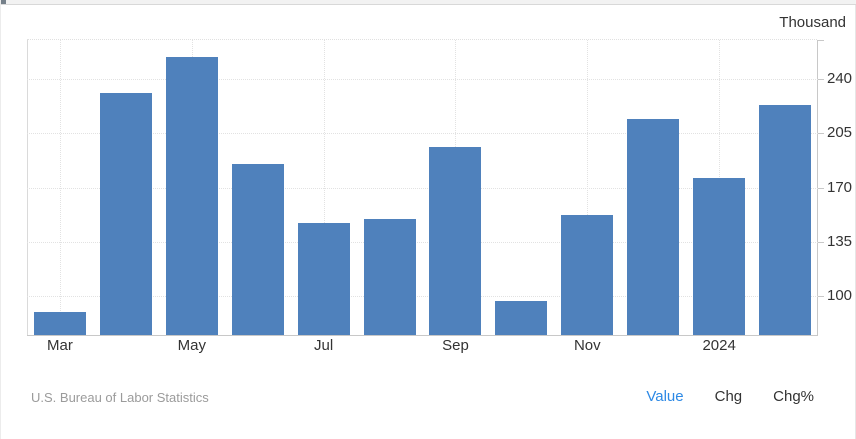 The image size is (856, 439). Describe the element at coordinates (60, 345) in the screenshot. I see `x-tick-label: Mar` at that location.